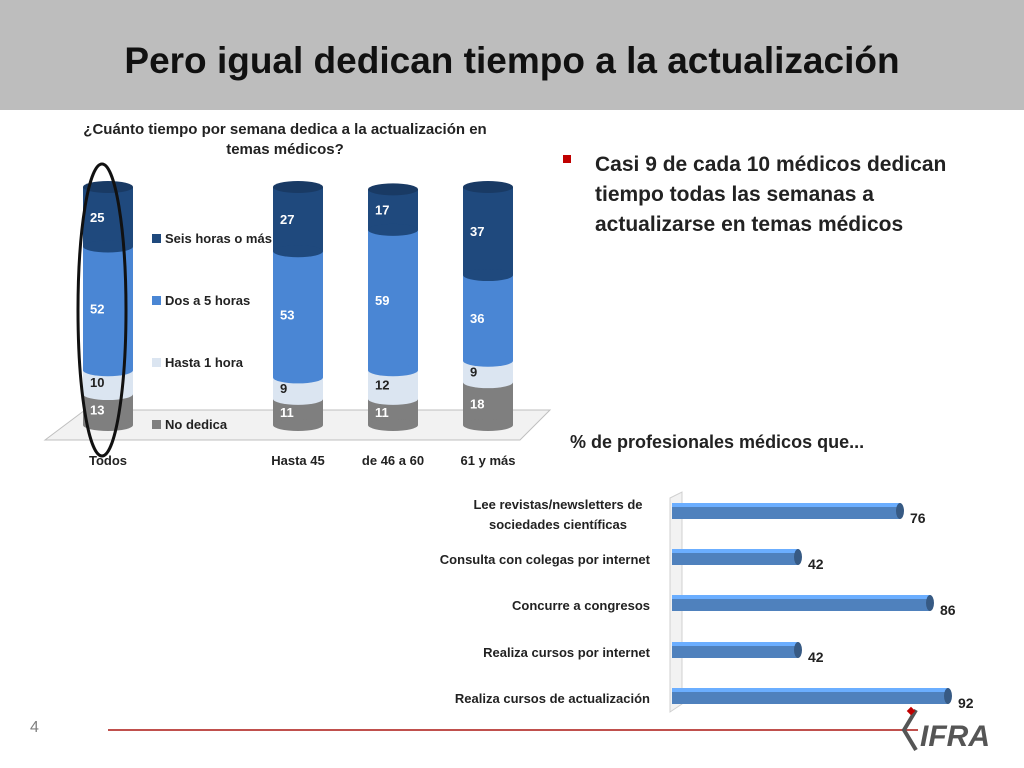  Describe the element at coordinates (955, 736) in the screenshot. I see `svg-text: IFRA` at that location.